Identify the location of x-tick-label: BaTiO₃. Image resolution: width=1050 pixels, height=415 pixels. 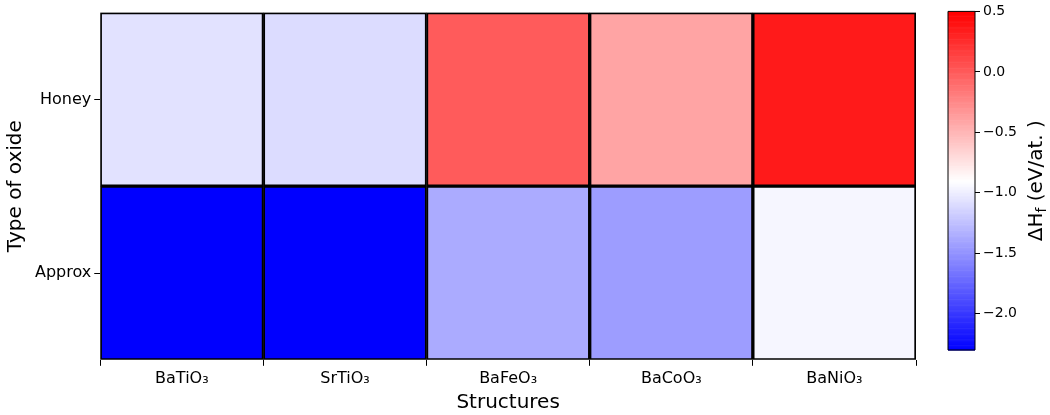
(182, 377).